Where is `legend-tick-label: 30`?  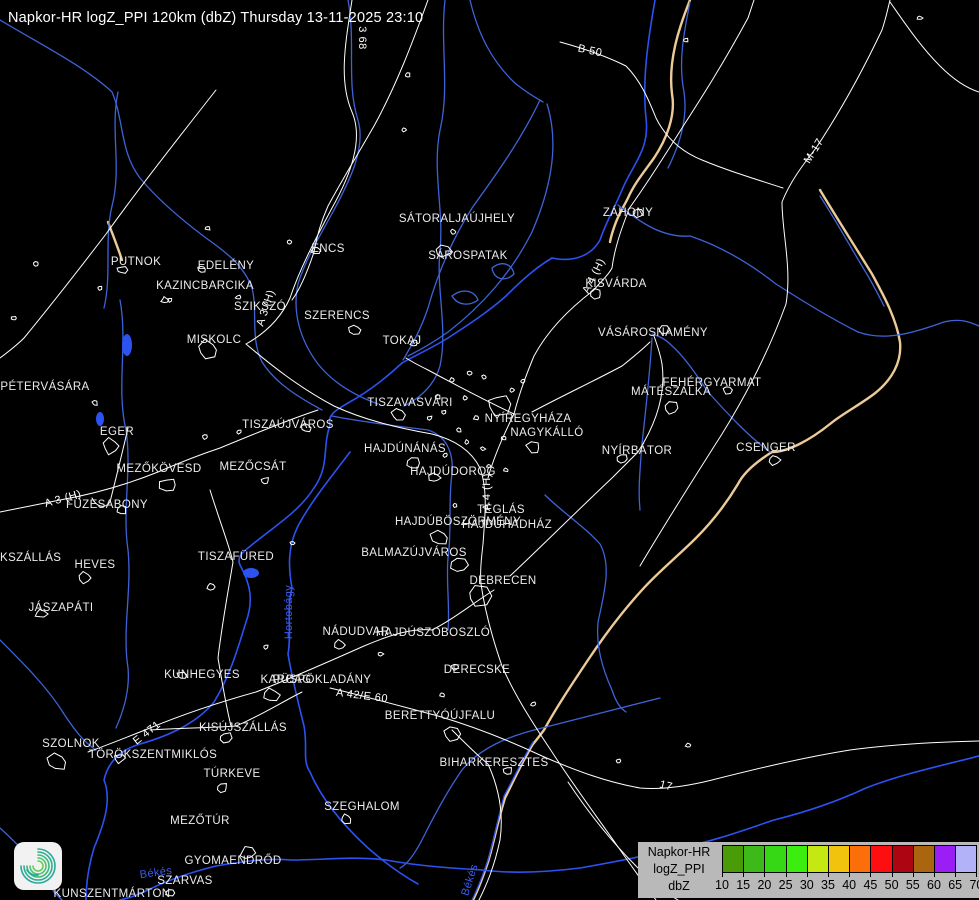
legend-tick-label: 30 is located at coordinates (806, 885).